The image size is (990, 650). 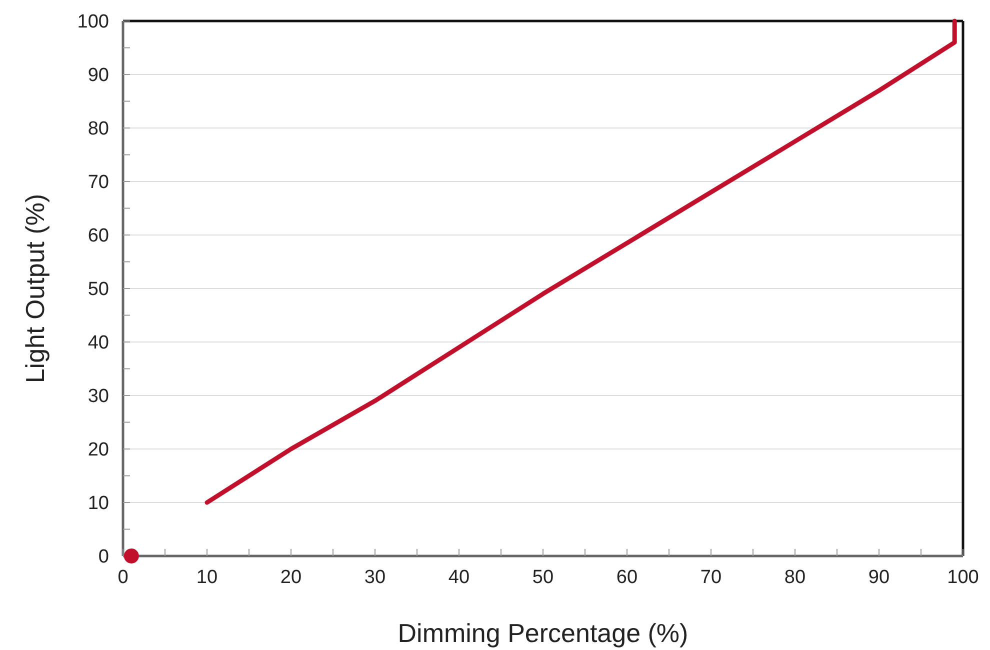 What do you see at coordinates (98, 503) in the screenshot?
I see `y-tick-label: 10` at bounding box center [98, 503].